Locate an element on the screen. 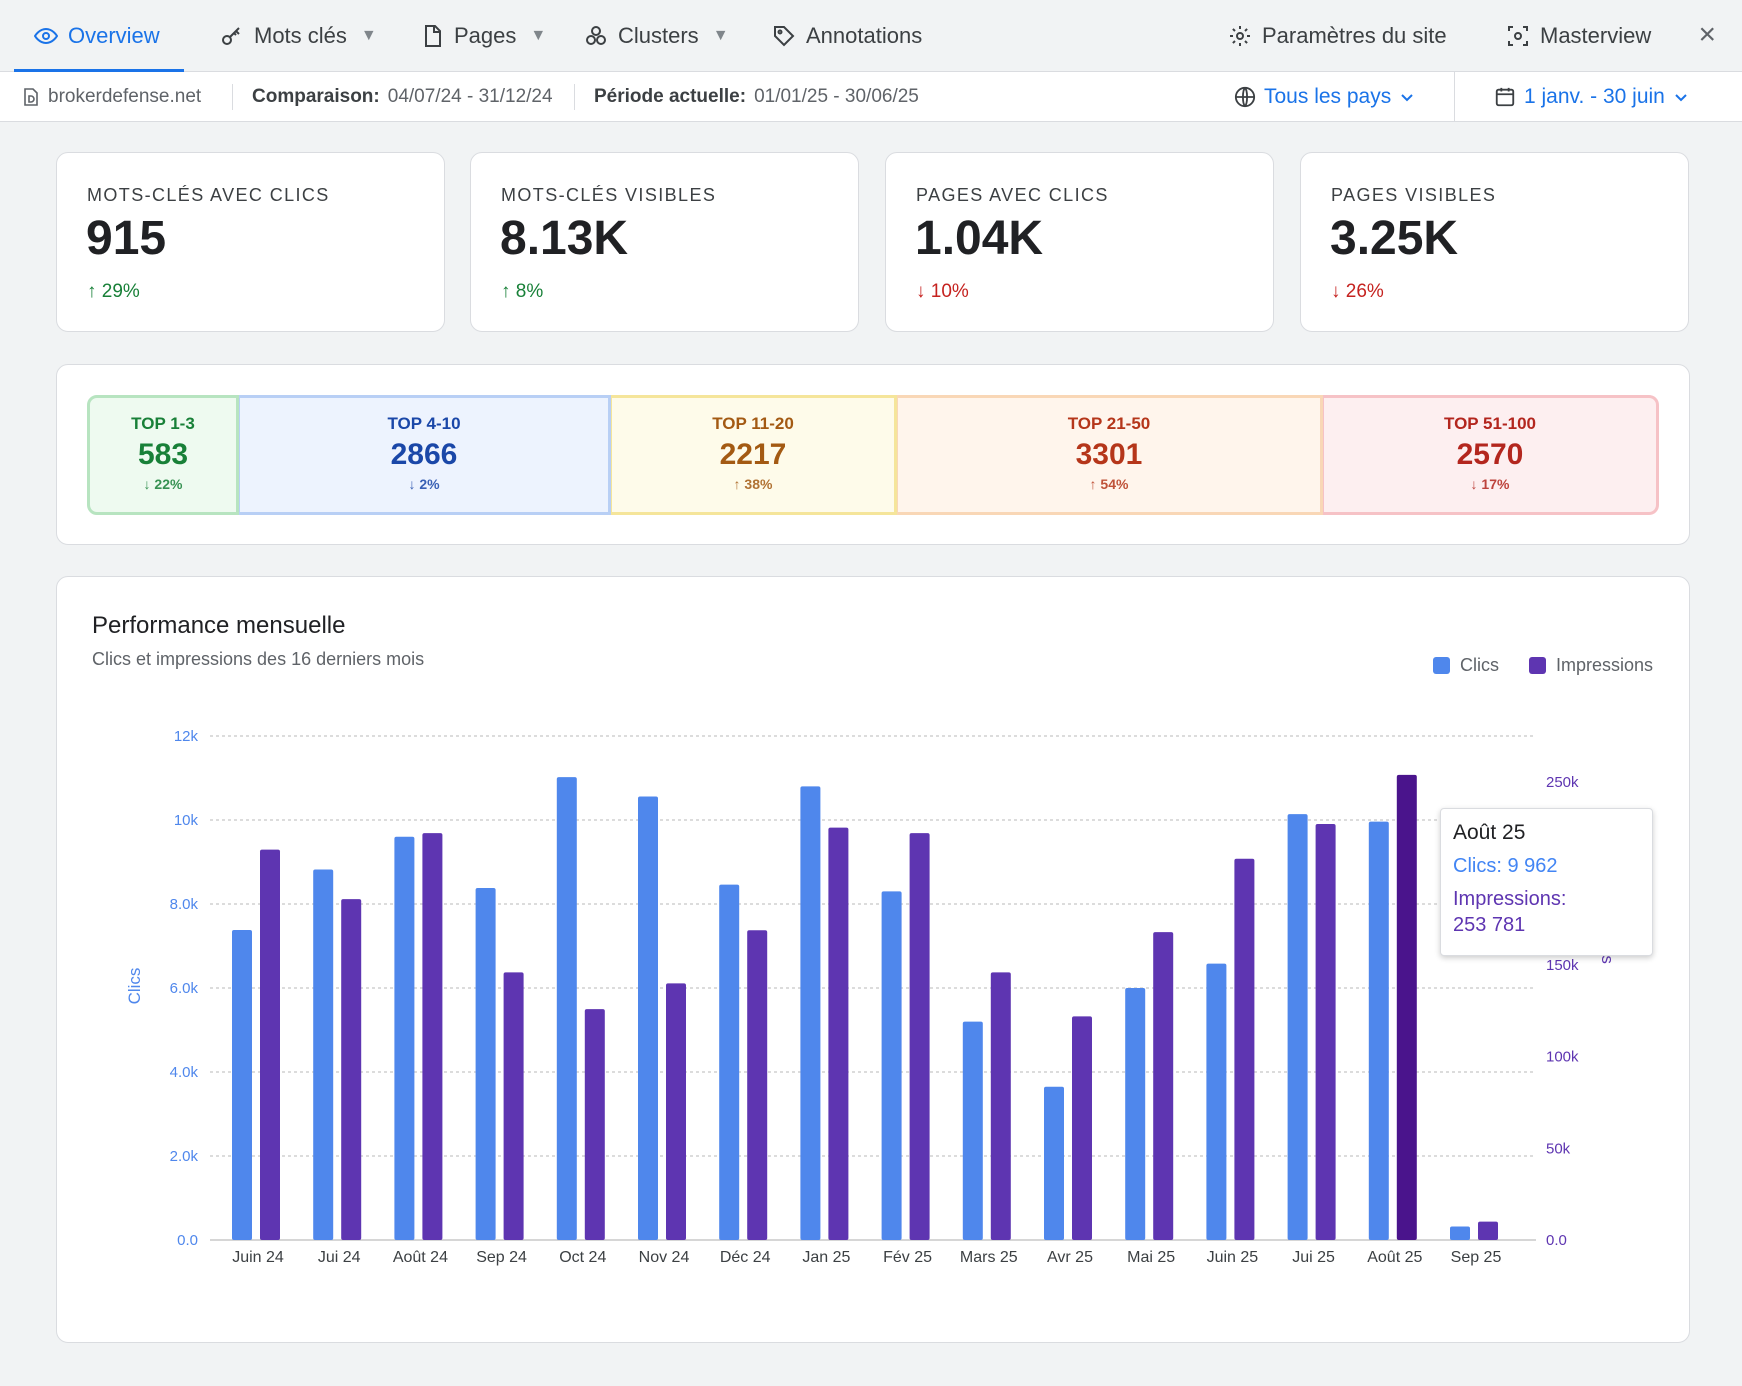 The image size is (1742, 1386). legend-swatch is located at coordinates (1537, 665).